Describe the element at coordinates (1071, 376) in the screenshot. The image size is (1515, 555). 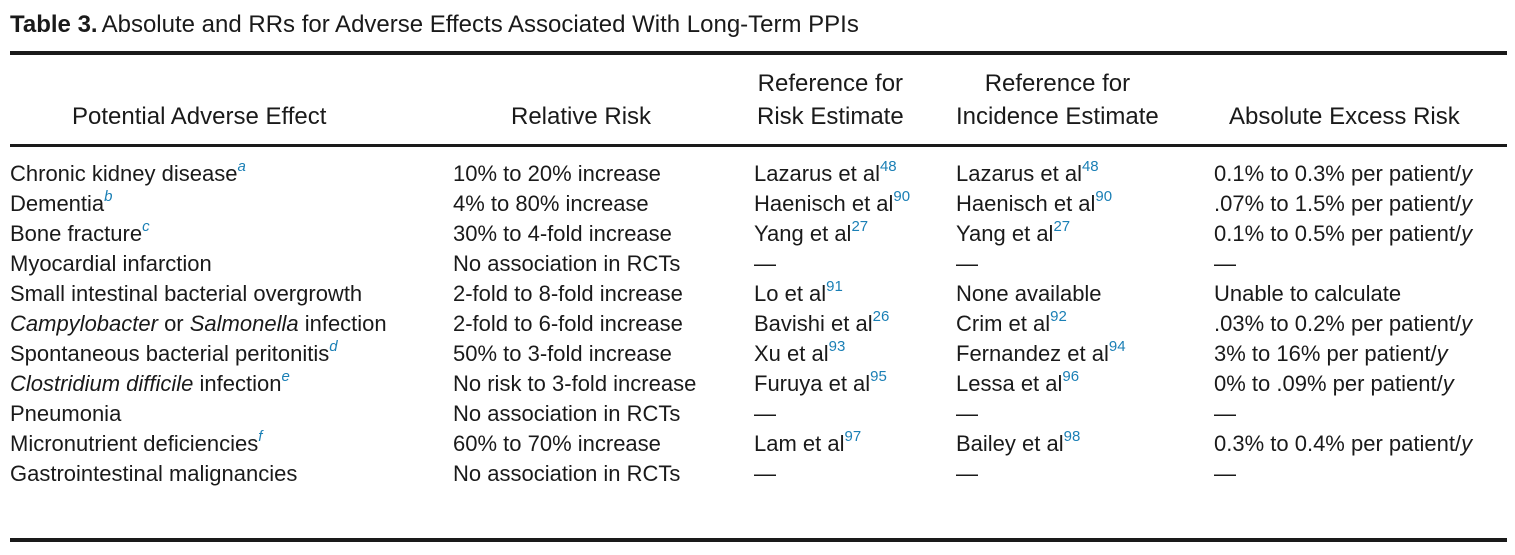
I see `citation-number: 96` at that location.